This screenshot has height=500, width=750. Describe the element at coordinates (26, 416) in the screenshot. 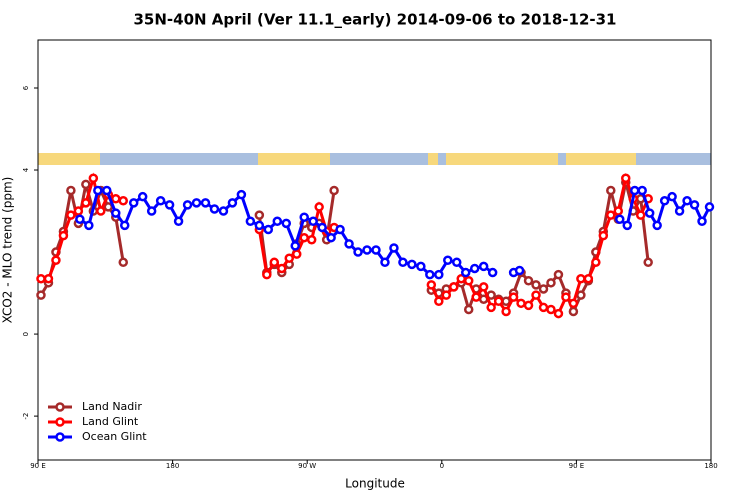

I see `y-tick-label: -2` at that location.